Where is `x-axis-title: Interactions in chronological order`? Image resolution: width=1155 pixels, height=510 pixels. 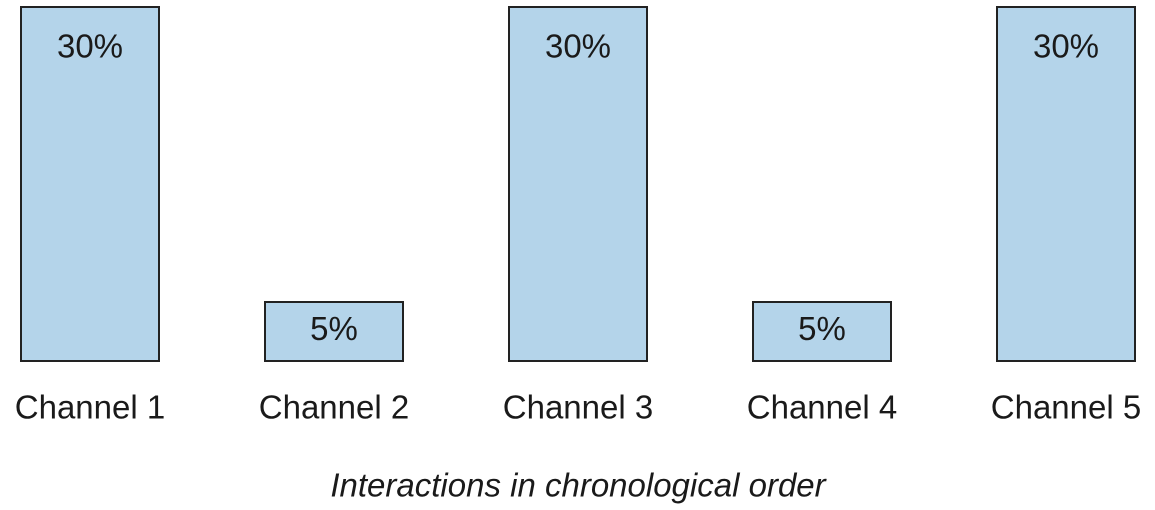 x-axis-title: Interactions in chronological order is located at coordinates (578, 485).